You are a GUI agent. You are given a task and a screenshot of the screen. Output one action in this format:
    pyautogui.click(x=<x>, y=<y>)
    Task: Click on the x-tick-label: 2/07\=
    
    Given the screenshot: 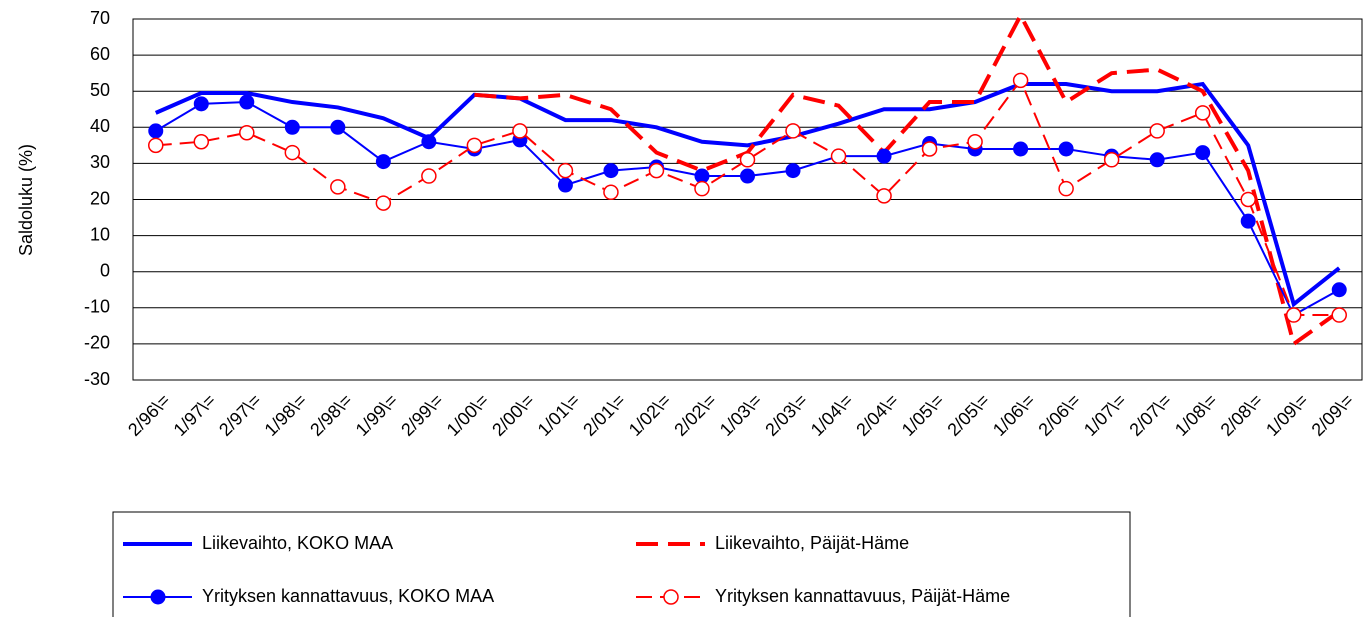 What is the action you would take?
    pyautogui.click(x=1150, y=415)
    